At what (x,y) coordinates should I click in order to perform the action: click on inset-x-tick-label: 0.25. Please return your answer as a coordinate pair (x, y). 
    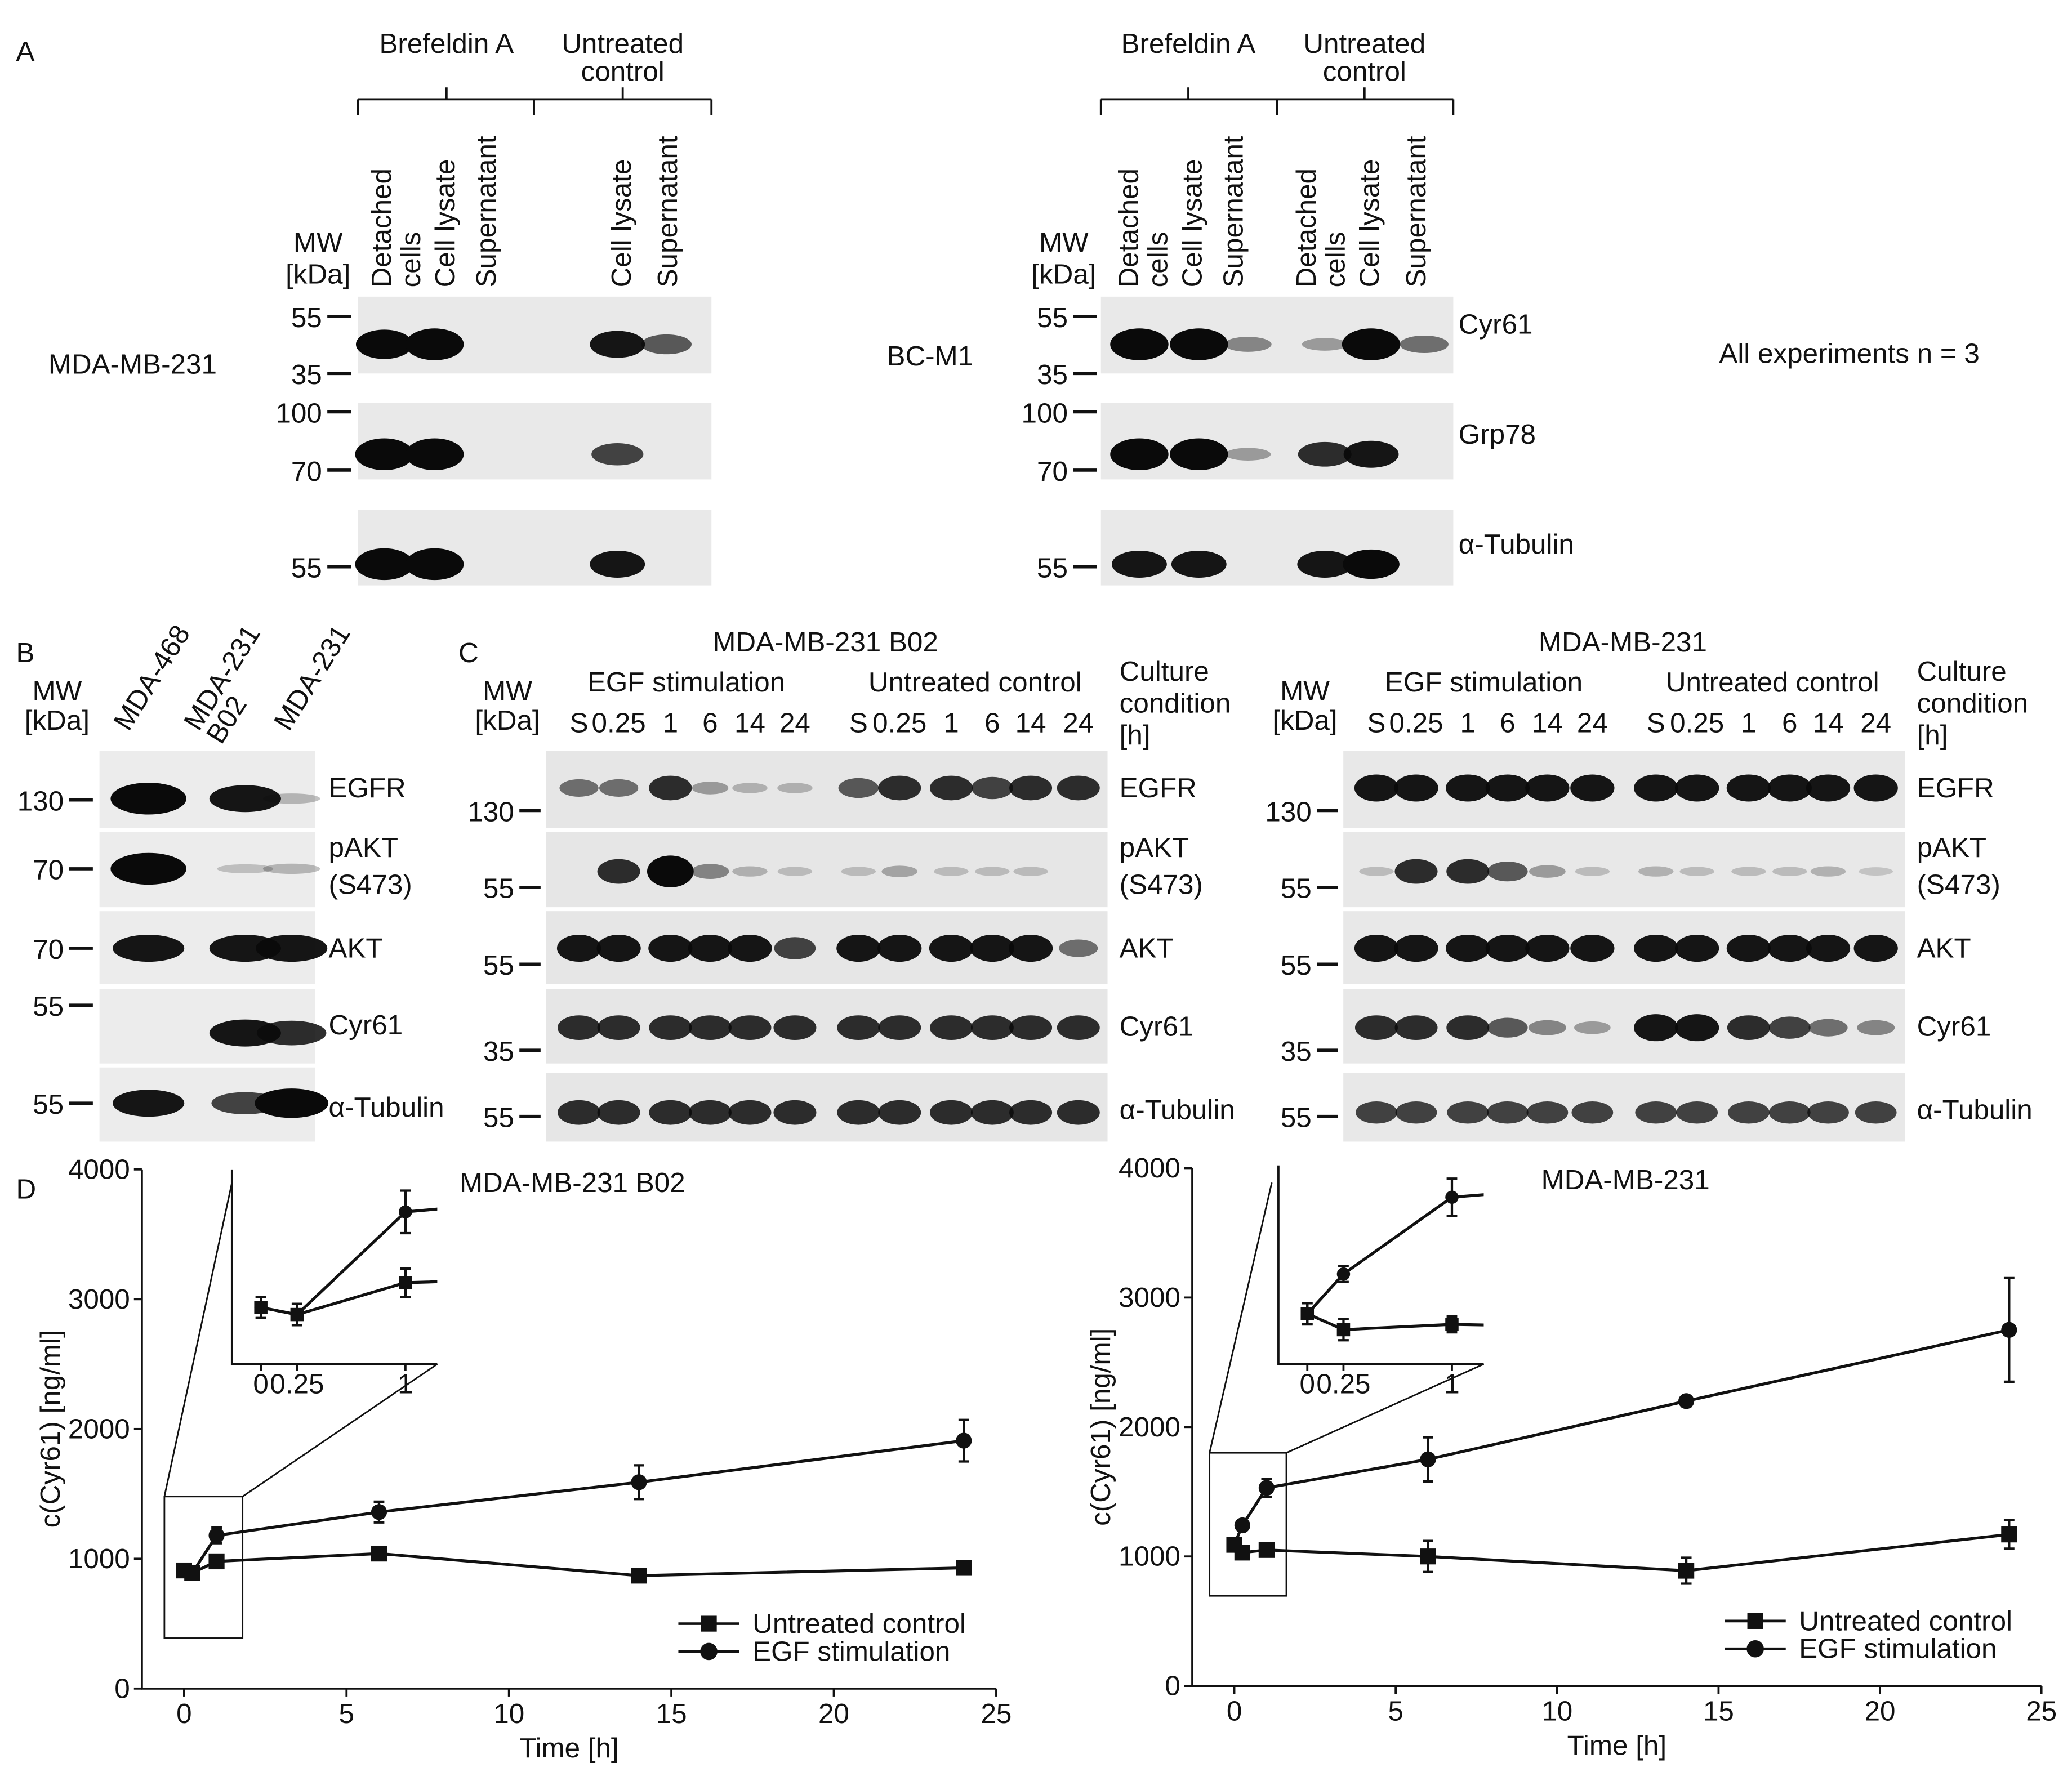
    Looking at the image, I should click on (1343, 1383).